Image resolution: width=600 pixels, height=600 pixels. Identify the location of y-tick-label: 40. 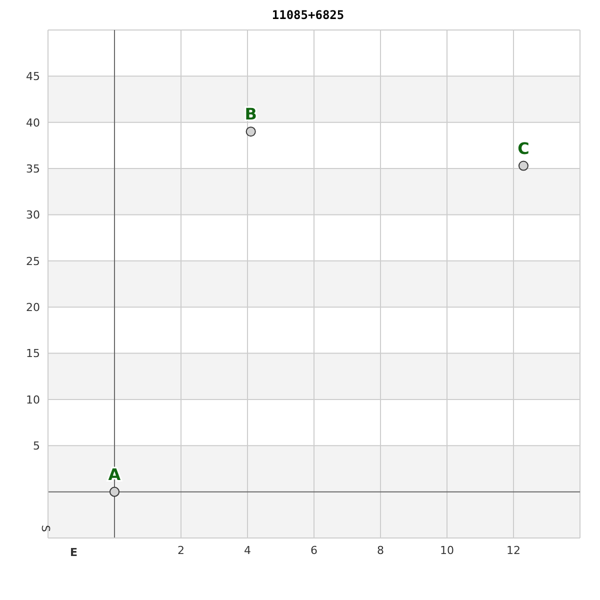
(33, 123).